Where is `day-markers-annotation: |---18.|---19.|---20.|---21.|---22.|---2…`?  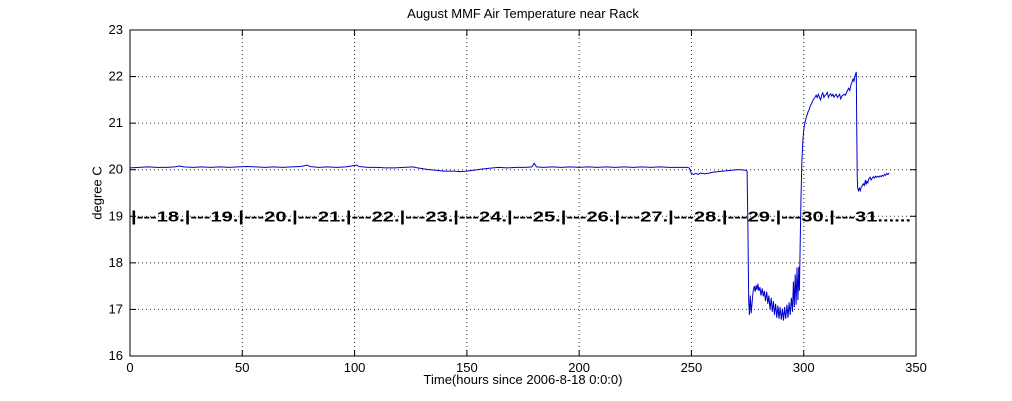 day-markers-annotation: |---18.|---19.|---20.|---21.|---22.|---2… is located at coordinates (521, 216).